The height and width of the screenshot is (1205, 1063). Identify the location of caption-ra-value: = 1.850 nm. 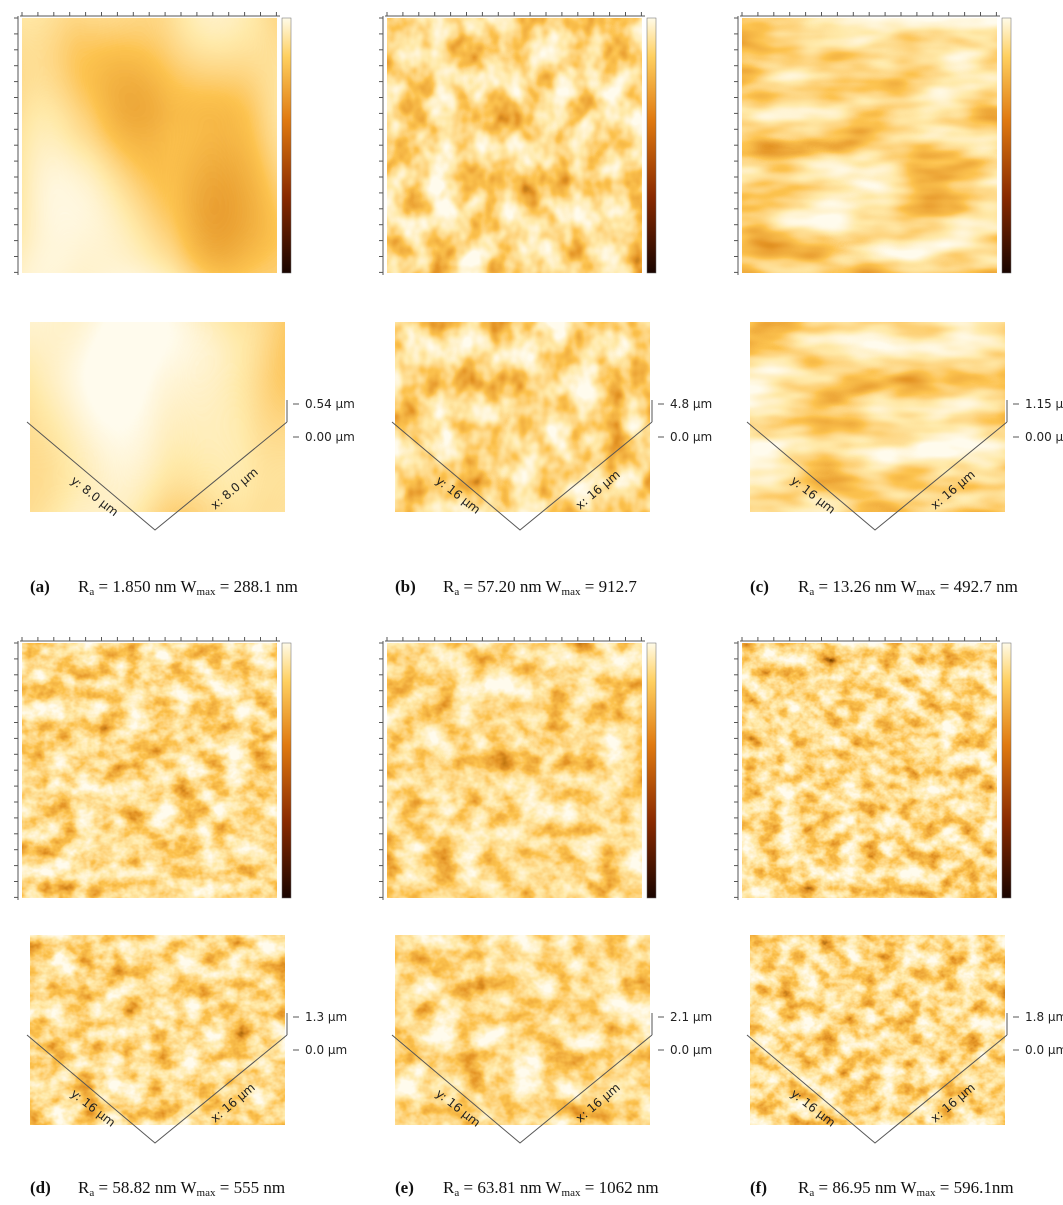
(137, 586).